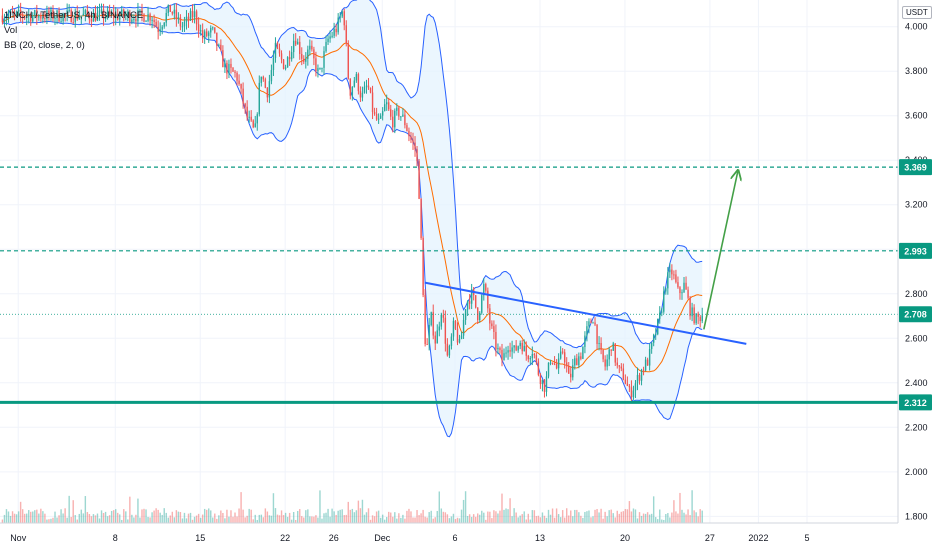 Image resolution: width=932 pixels, height=550 pixels. I want to click on currency-label: USDT, so click(917, 12).